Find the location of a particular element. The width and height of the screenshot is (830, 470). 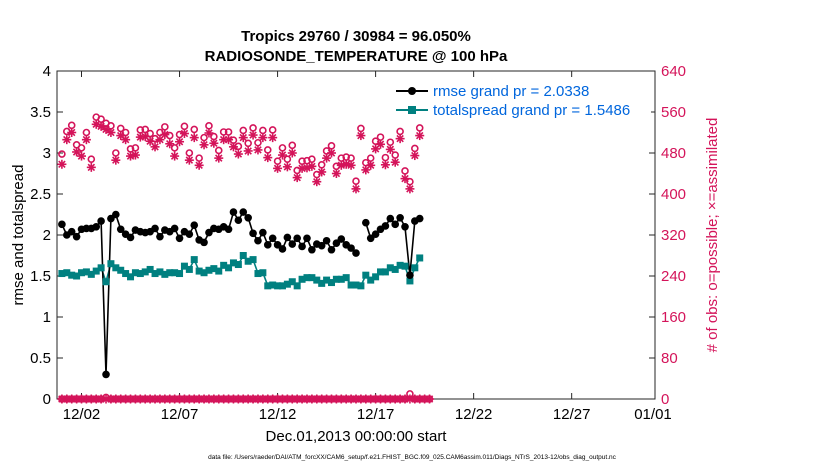

y-tick-label: 1.5 is located at coordinates (40, 276).